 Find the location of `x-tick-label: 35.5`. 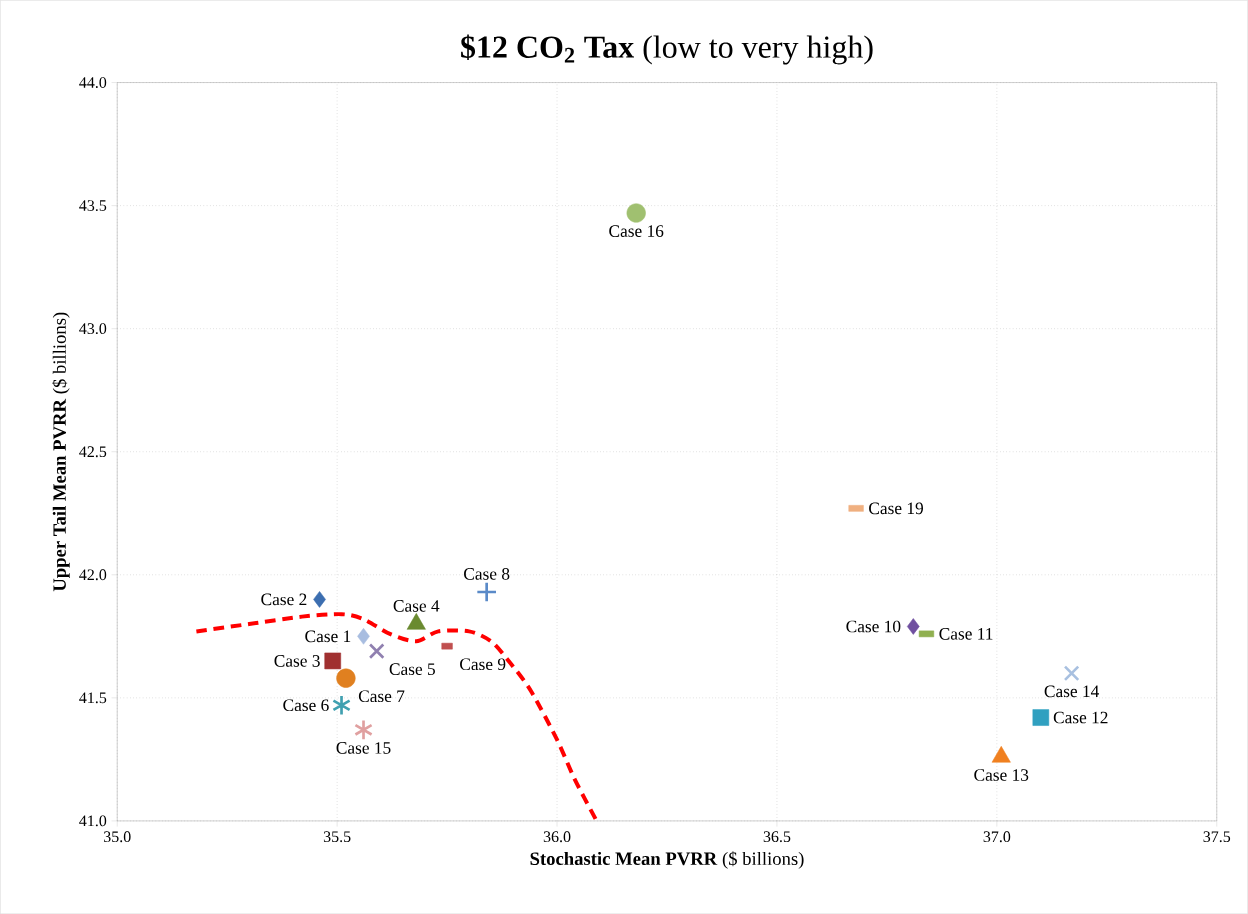

x-tick-label: 35.5 is located at coordinates (337, 837).